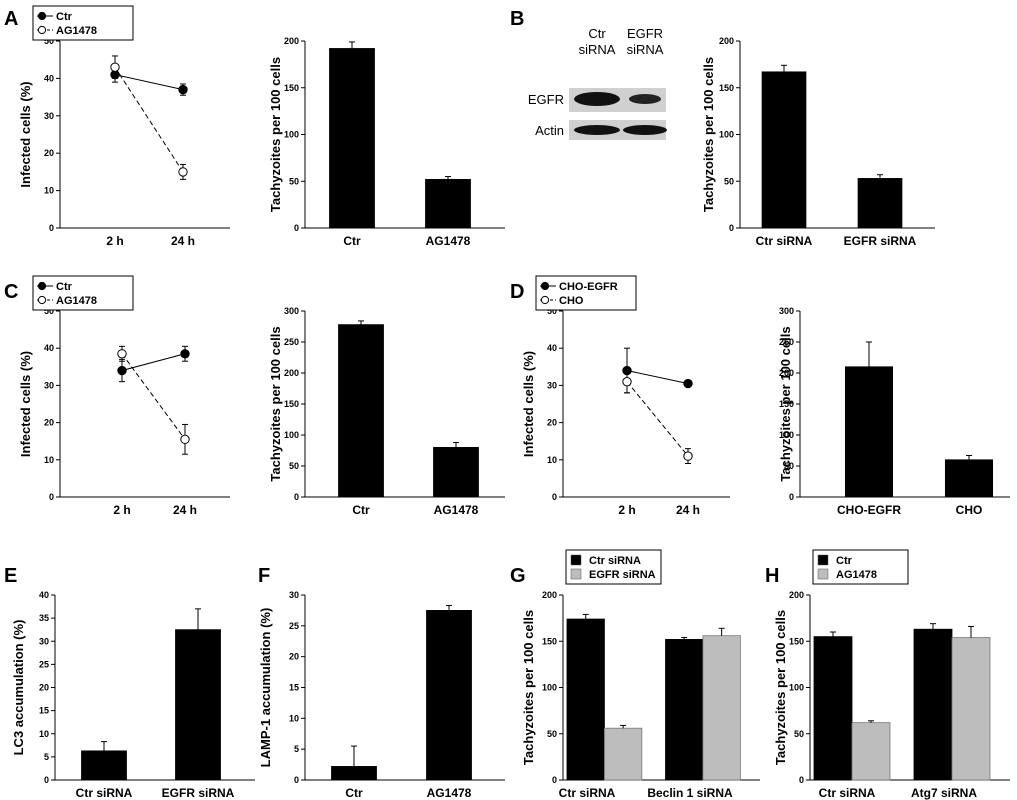  Describe the element at coordinates (869, 510) in the screenshot. I see `x-category-label: CHO-EGFR` at that location.